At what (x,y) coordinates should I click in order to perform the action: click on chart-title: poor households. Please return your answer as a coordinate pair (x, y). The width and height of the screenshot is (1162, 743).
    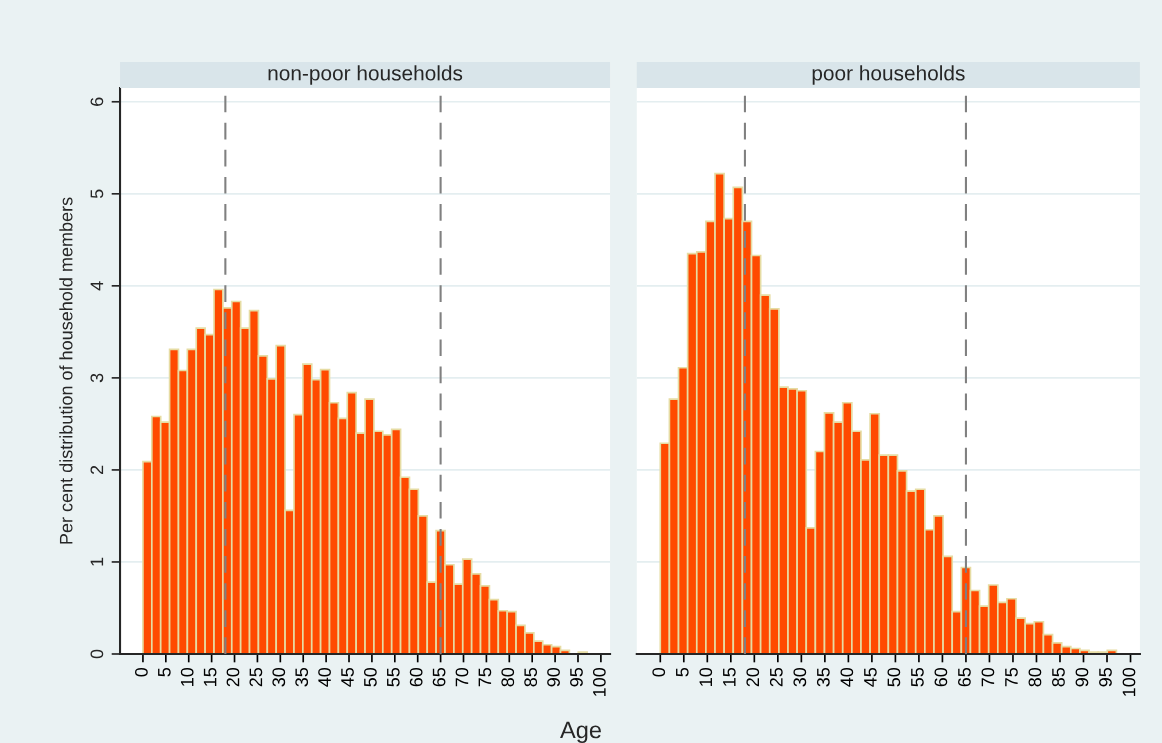
    Looking at the image, I should click on (888, 75).